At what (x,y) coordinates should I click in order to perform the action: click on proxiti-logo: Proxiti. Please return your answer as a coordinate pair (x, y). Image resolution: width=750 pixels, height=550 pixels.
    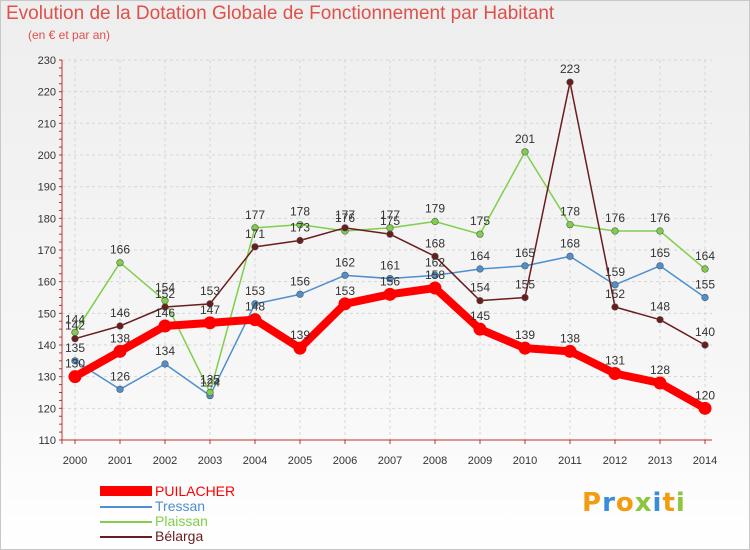
    Looking at the image, I should click on (634, 503).